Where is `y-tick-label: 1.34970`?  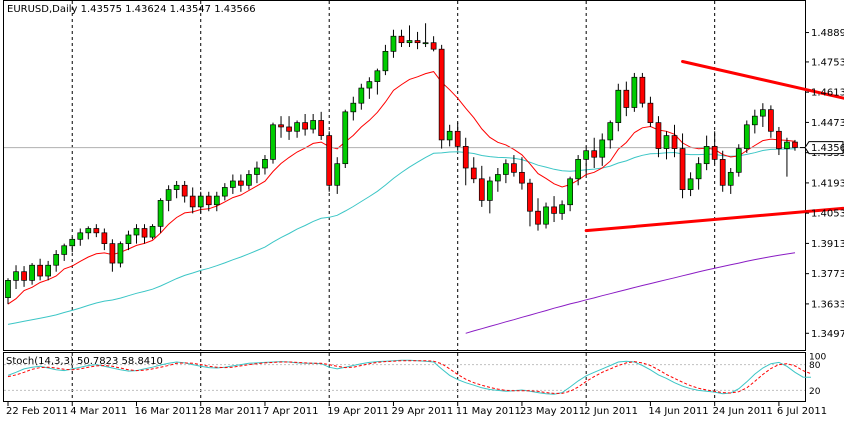 y-tick-label: 1.34970 is located at coordinates (827, 334).